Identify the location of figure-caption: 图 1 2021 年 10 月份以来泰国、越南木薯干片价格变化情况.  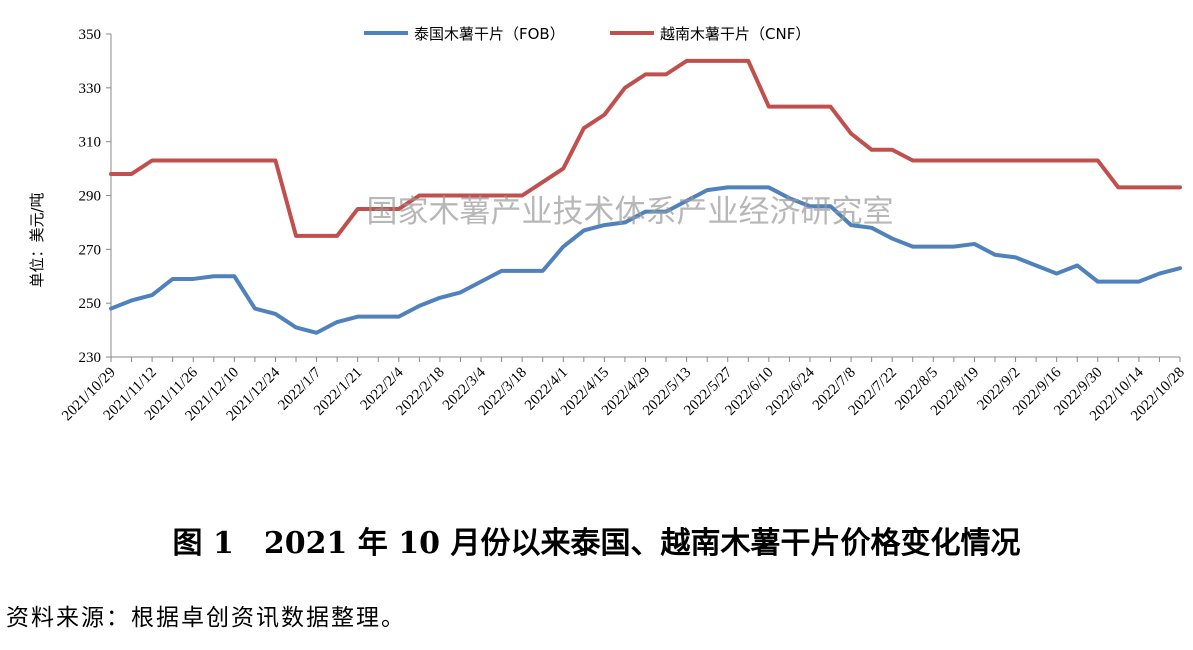
(596, 543).